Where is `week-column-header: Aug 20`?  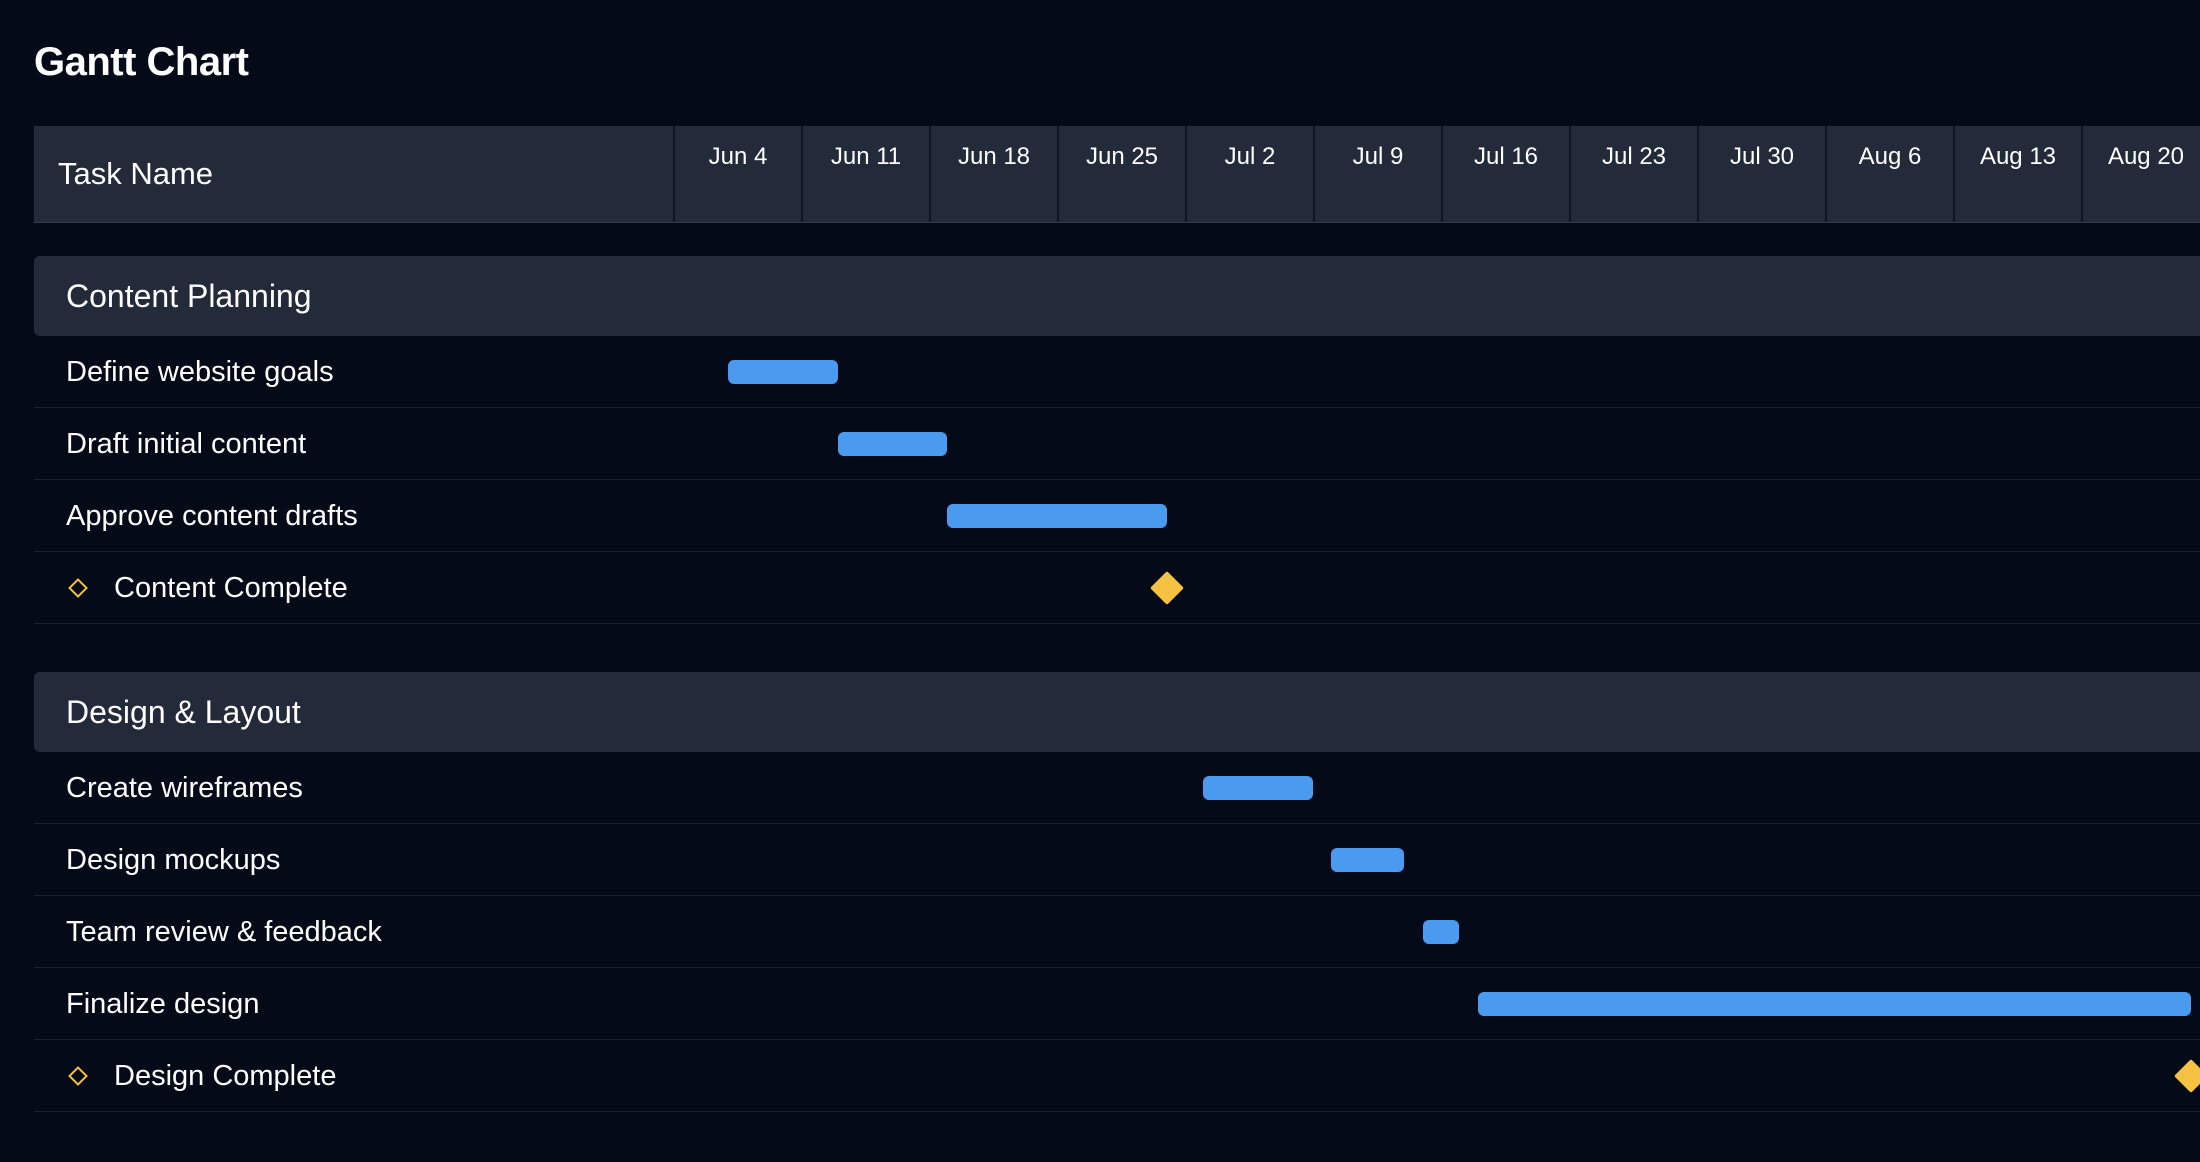 week-column-header: Aug 20 is located at coordinates (2140, 174).